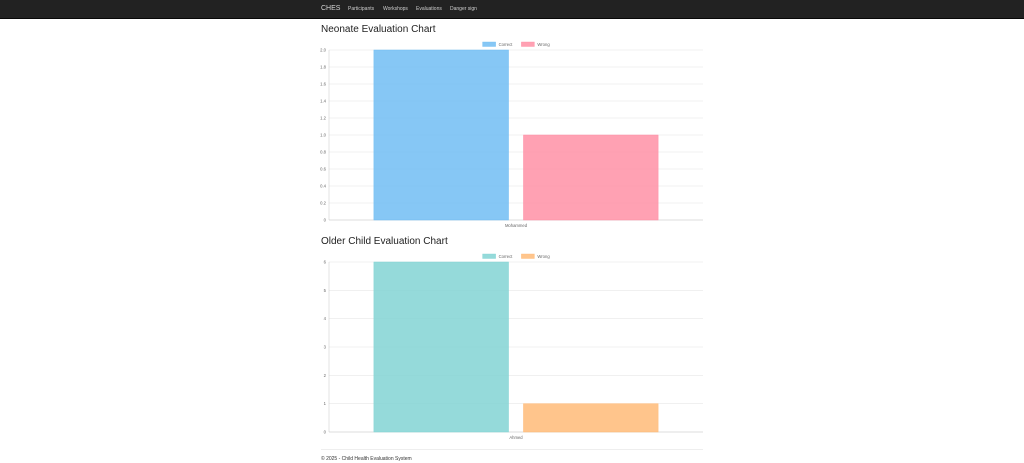  Describe the element at coordinates (325, 318) in the screenshot. I see `y-tick-label: 4` at that location.